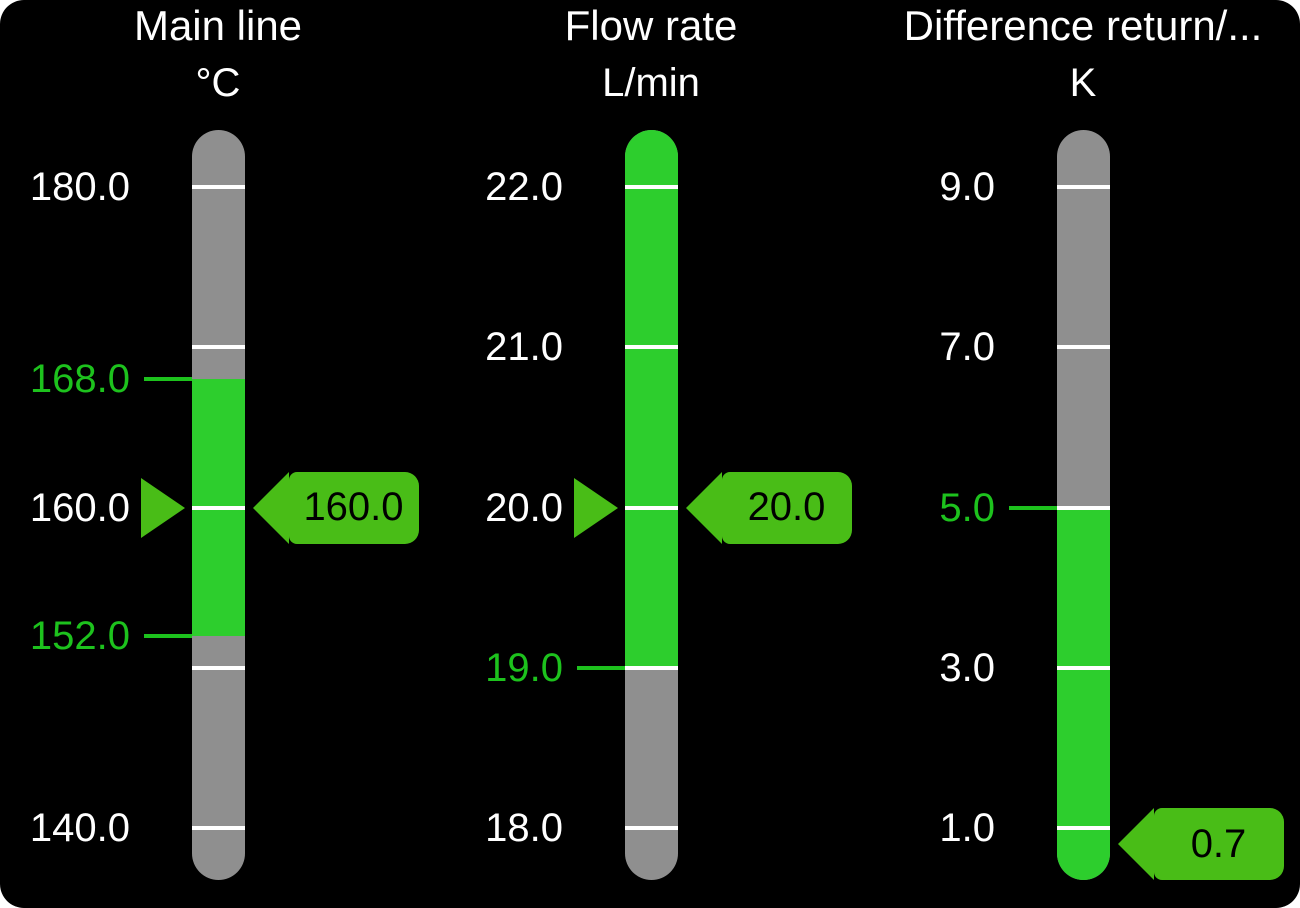 The height and width of the screenshot is (908, 1300). I want to click on limit-tick-label: 168.0, so click(79, 379).